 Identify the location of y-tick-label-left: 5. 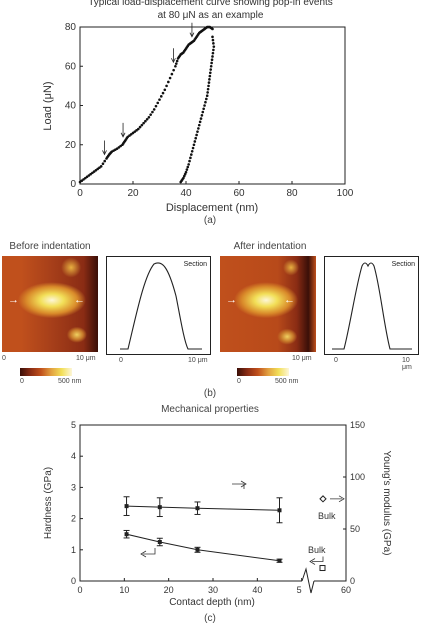
(73, 425).